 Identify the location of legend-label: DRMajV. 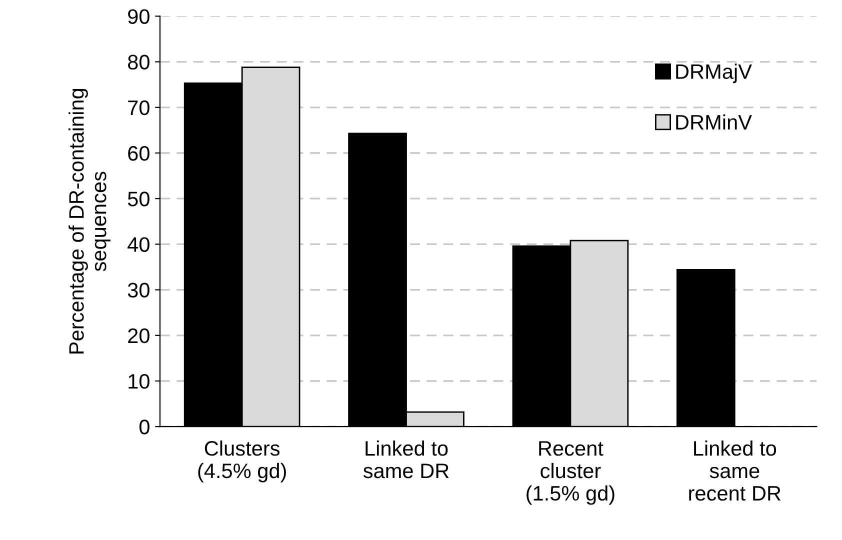
(714, 74).